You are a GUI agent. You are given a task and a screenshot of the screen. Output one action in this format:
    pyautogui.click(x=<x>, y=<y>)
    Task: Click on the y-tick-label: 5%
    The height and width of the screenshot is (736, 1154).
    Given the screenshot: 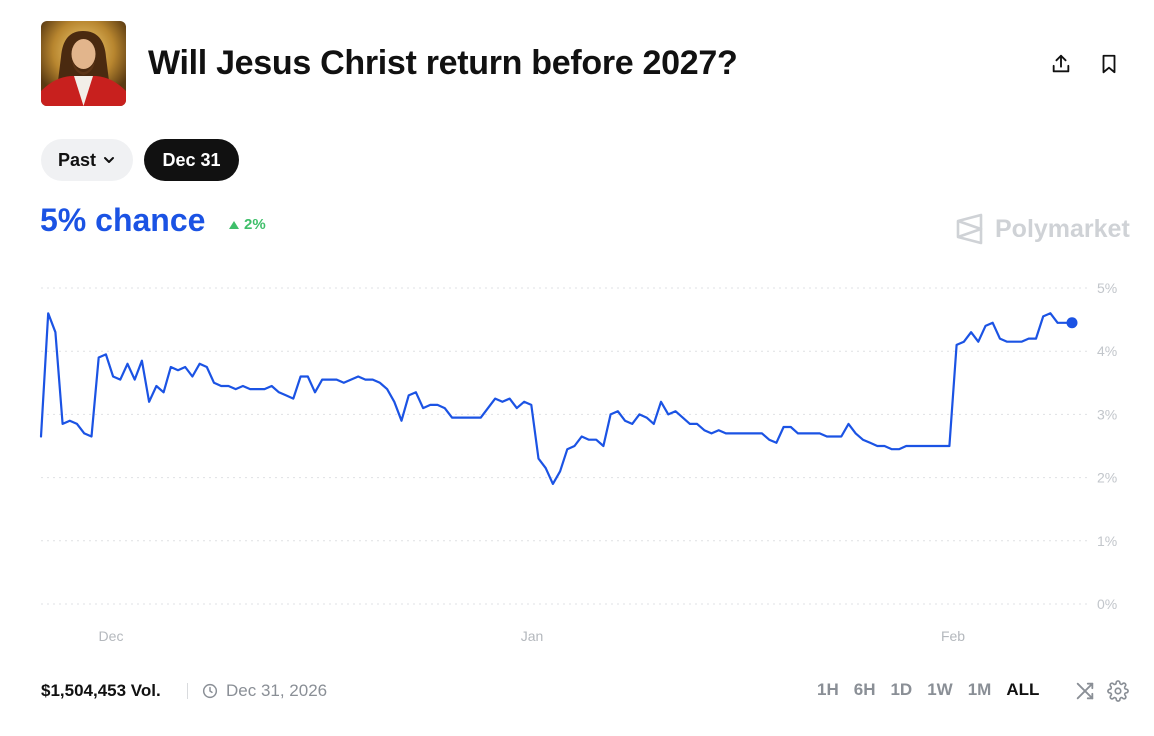 What is the action you would take?
    pyautogui.click(x=1107, y=288)
    